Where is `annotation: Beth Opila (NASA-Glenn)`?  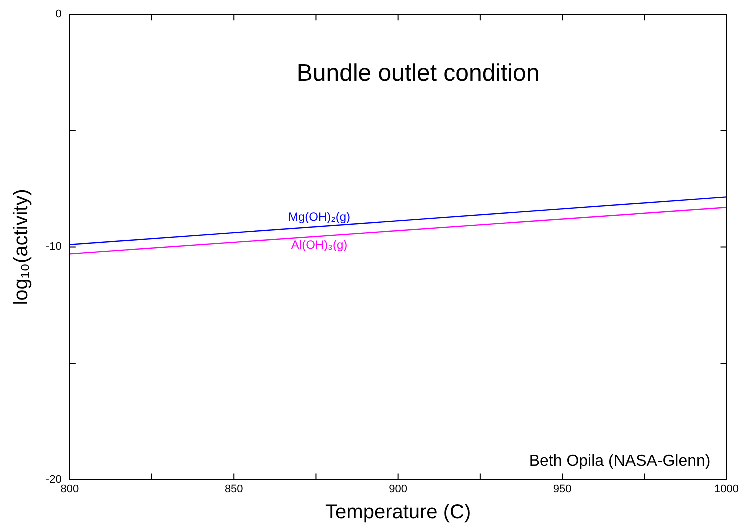
annotation: Beth Opila (NASA-Glenn) is located at coordinates (620, 461).